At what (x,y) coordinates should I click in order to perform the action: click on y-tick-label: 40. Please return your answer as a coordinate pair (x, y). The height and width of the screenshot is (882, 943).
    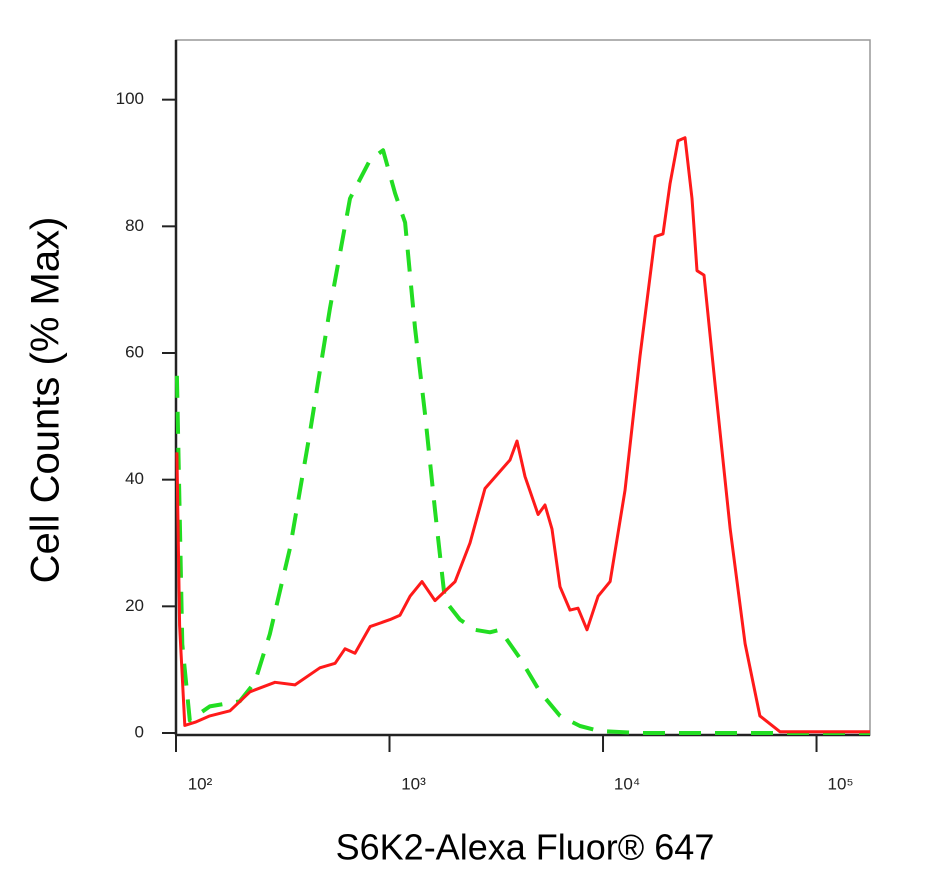
    Looking at the image, I should click on (134, 478).